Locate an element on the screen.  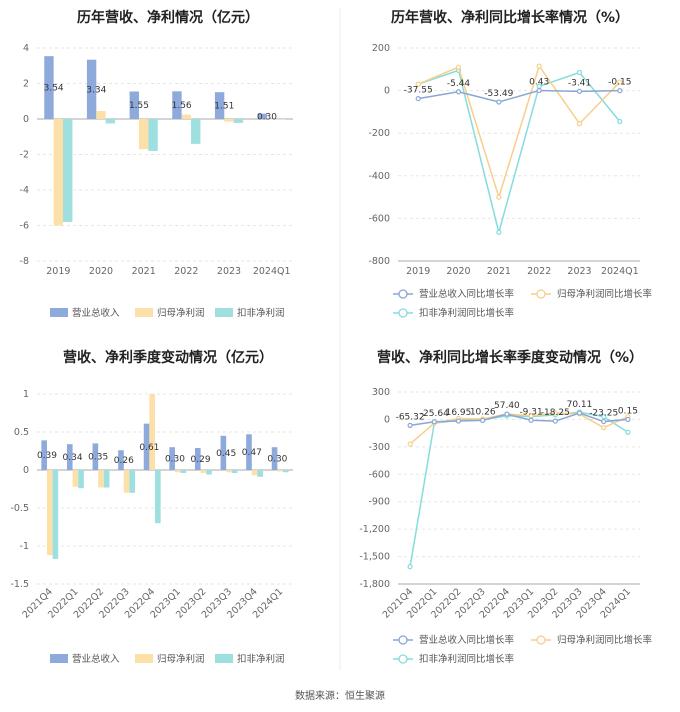
revenue-growth-data-label: 10.26 is located at coordinates (483, 412).